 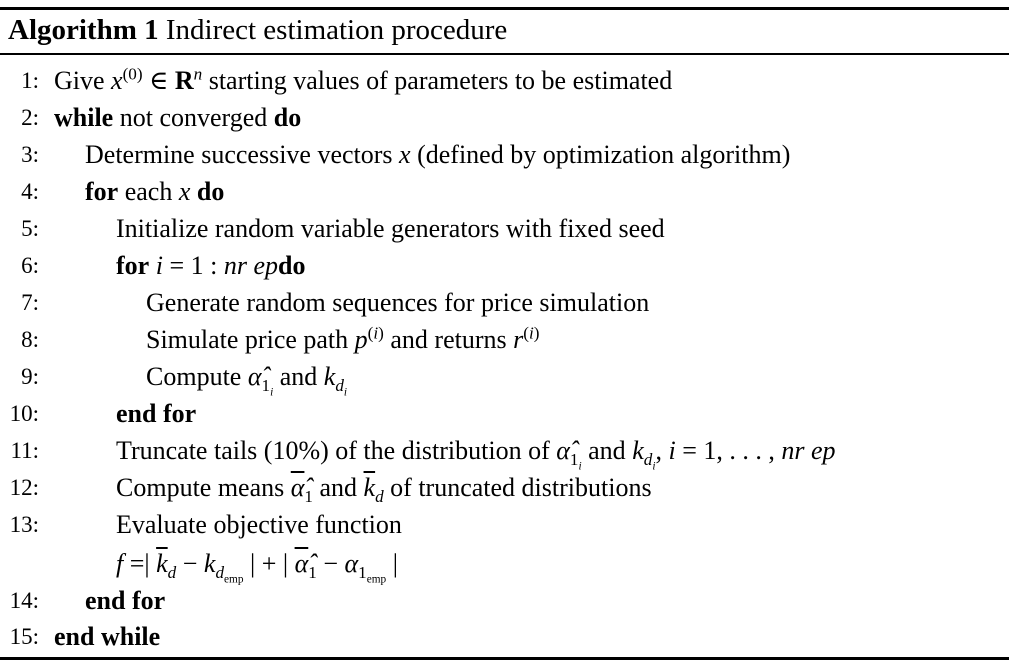 What do you see at coordinates (19, 80) in the screenshot?
I see `line-number: 1:` at bounding box center [19, 80].